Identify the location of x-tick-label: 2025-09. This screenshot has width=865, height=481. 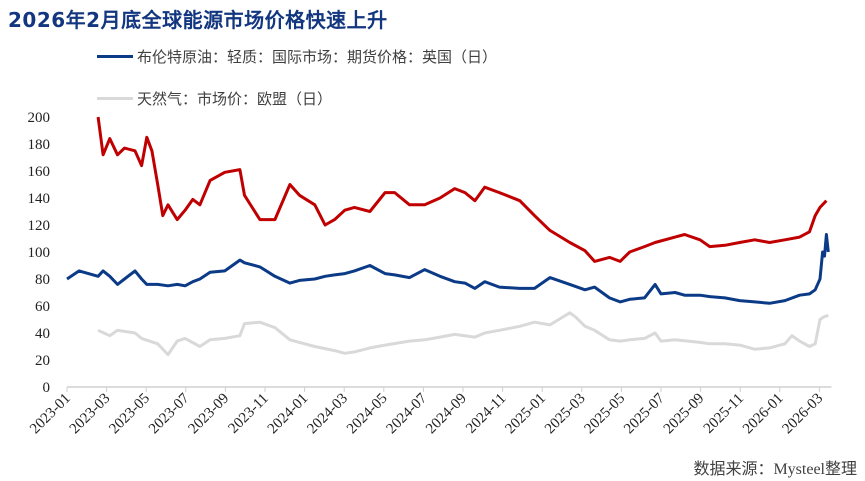
(684, 414).